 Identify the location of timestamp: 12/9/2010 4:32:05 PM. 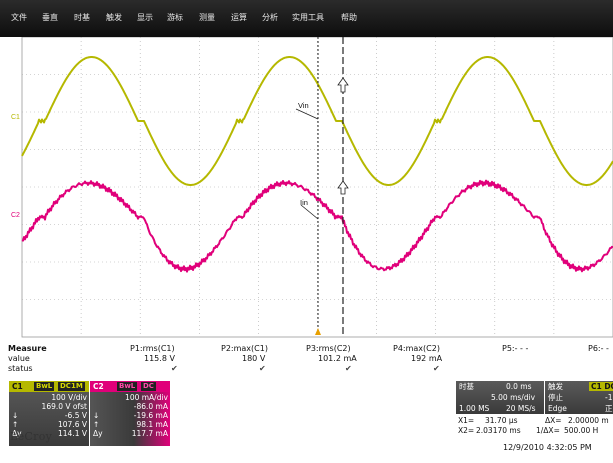
(547, 447).